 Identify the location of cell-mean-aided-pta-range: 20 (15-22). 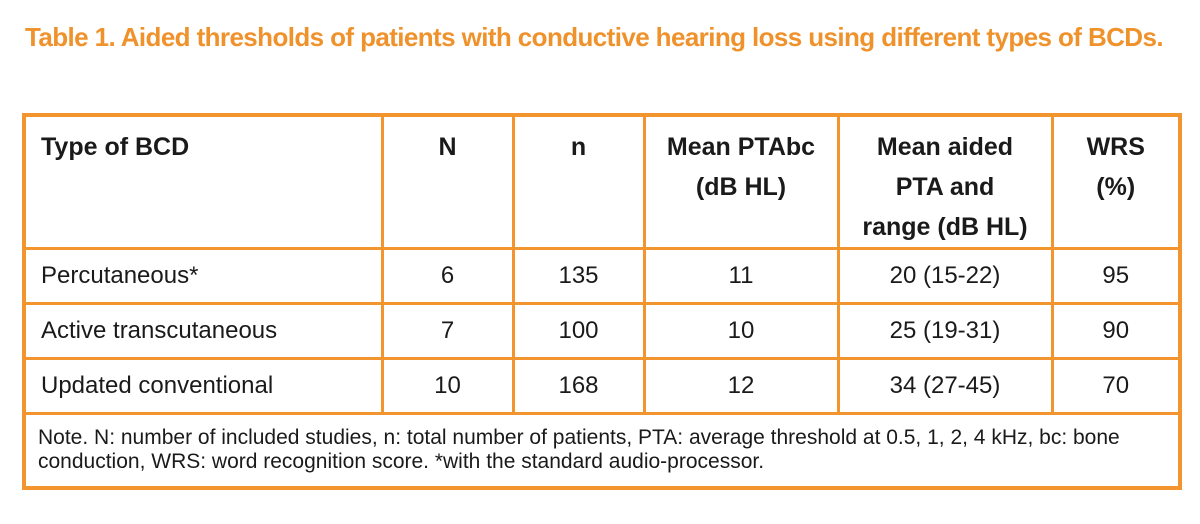
(945, 276).